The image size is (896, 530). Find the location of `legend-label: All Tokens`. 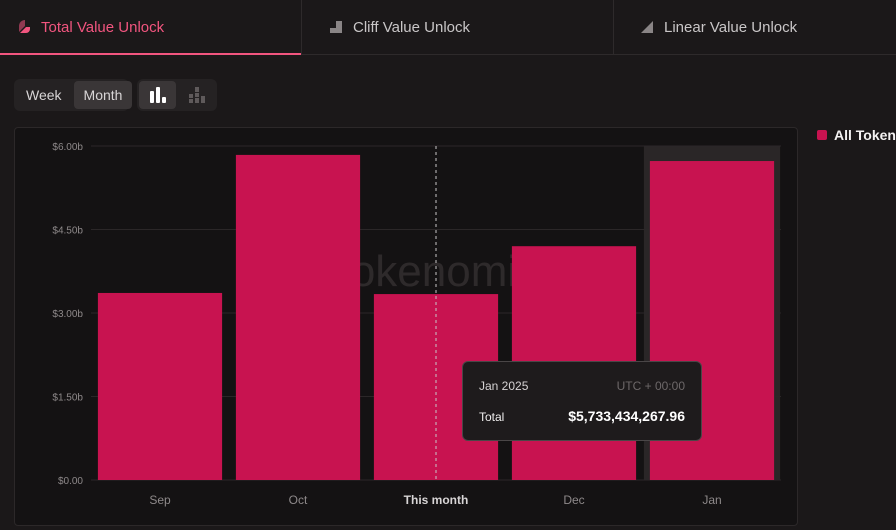

legend-label: All Tokens is located at coordinates (865, 135).